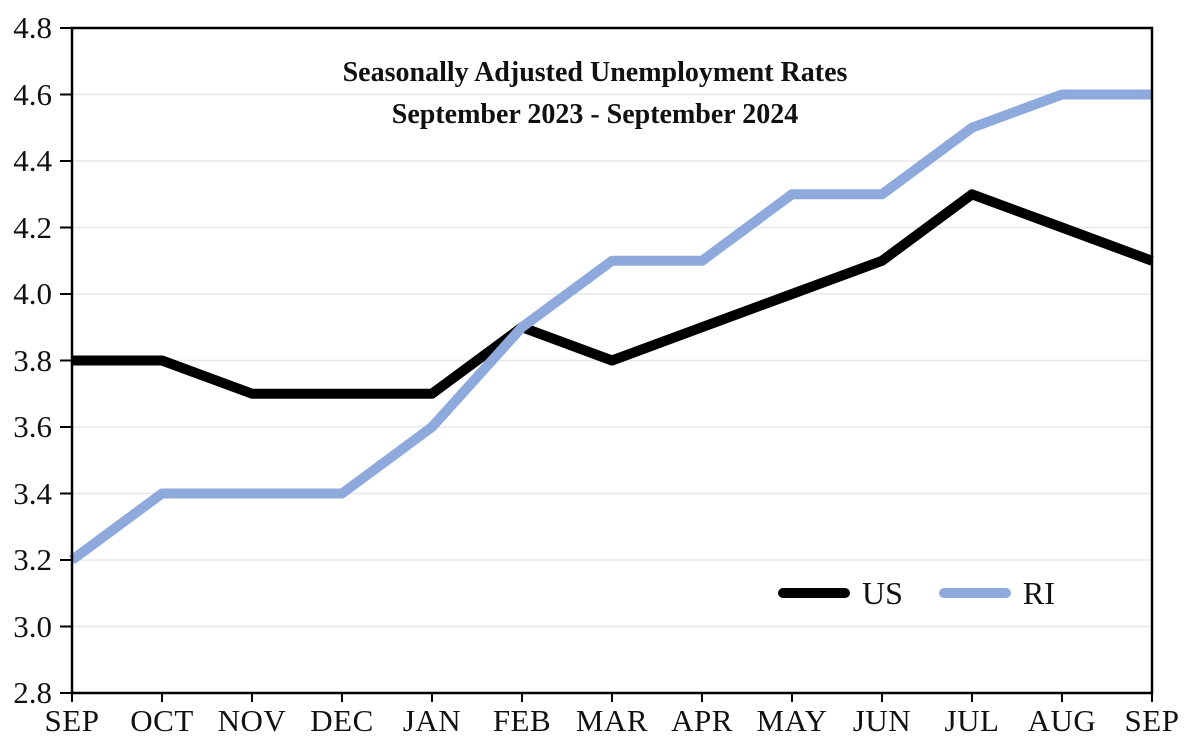 The height and width of the screenshot is (755, 1200). What do you see at coordinates (32, 559) in the screenshot?
I see `y-axis-label: 3.2` at bounding box center [32, 559].